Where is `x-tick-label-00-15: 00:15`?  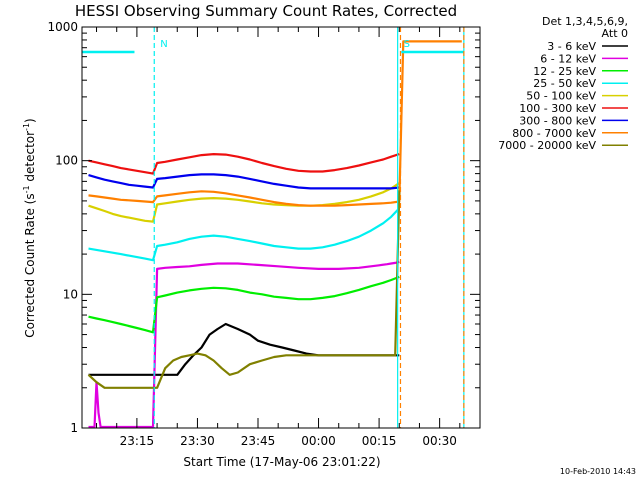 x-tick-label-00-15: 00:15 is located at coordinates (379, 441).